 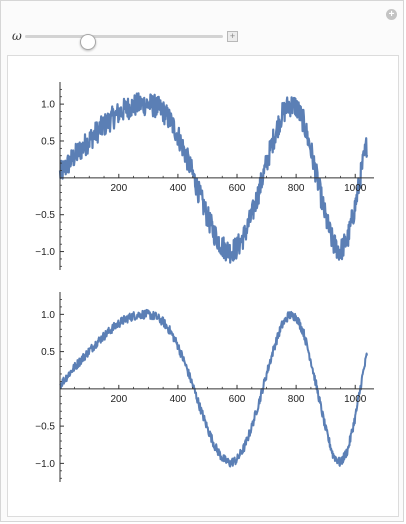 What do you see at coordinates (391, 14) in the screenshot?
I see `options-plus-icon: +` at bounding box center [391, 14].